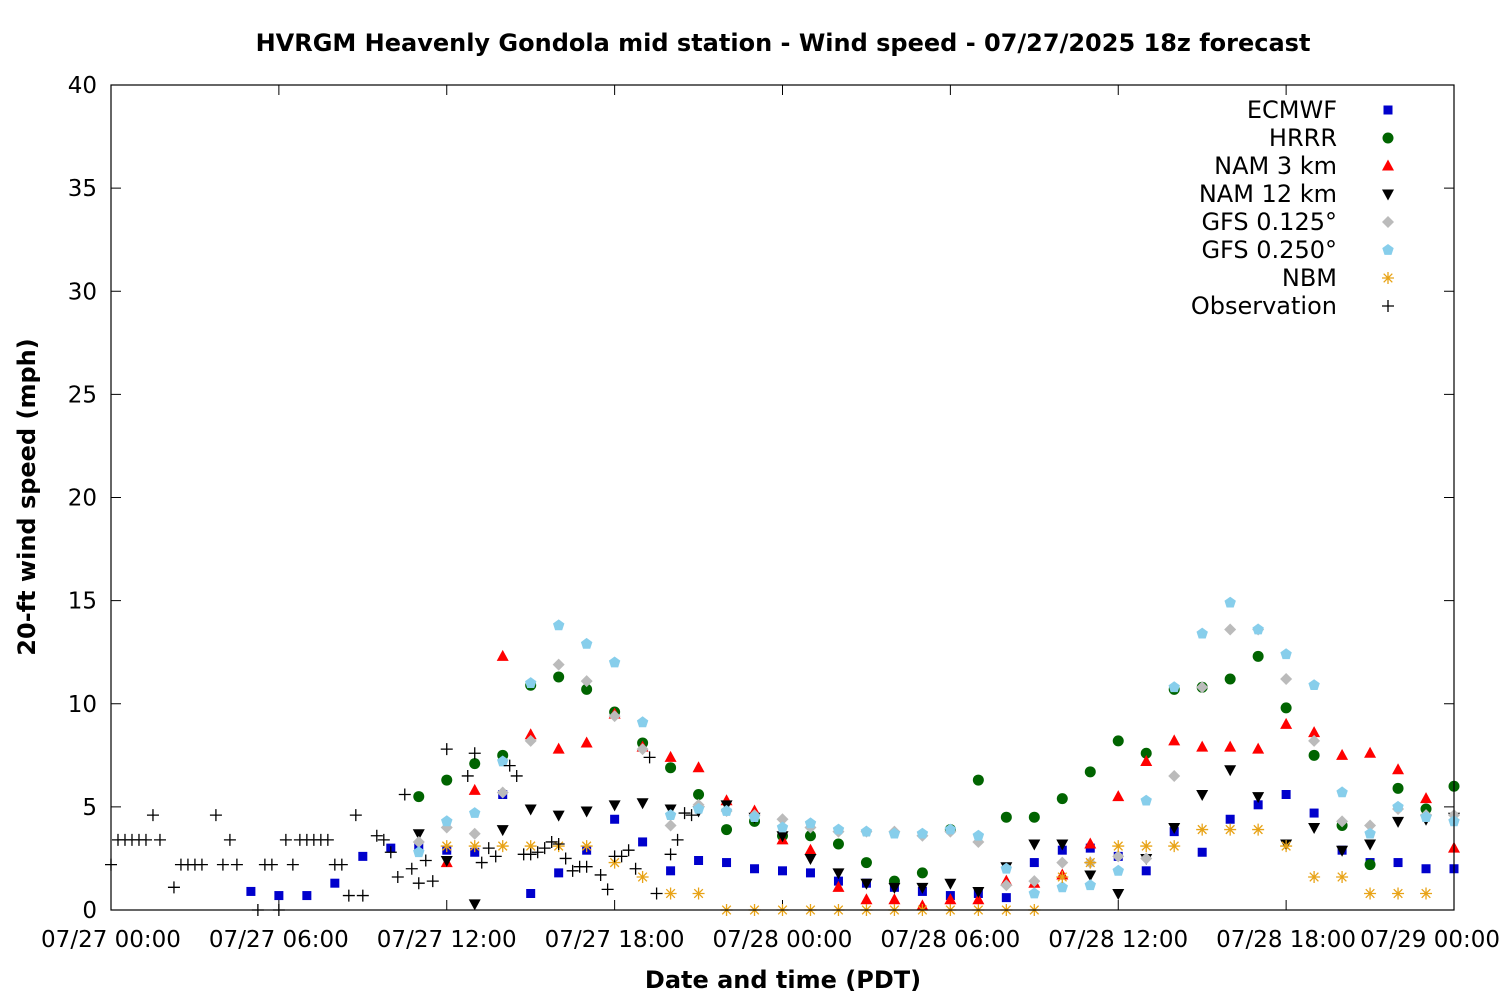 Image resolution: width=1500 pixels, height=1000 pixels. I want to click on legend-label: NAM 3 km, so click(1275, 166).